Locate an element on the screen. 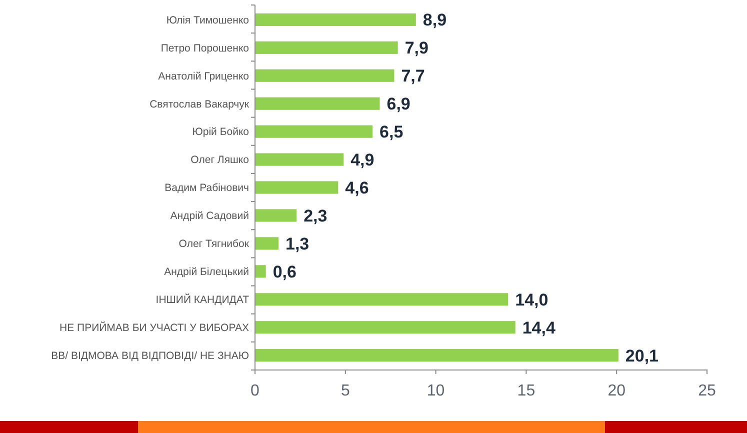 The height and width of the screenshot is (433, 747). data-label: 1,3 is located at coordinates (298, 244).